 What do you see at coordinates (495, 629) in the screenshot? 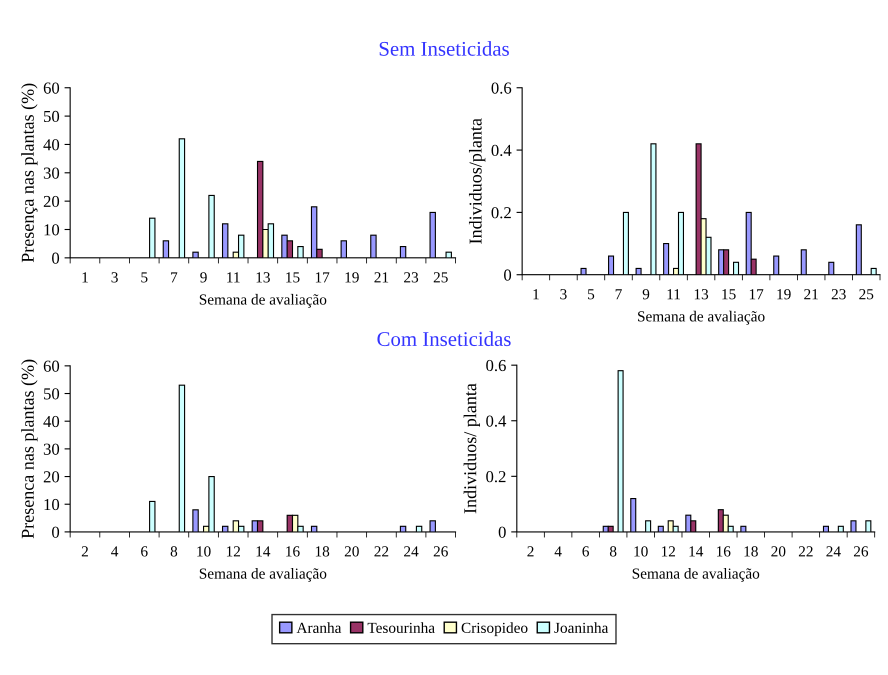
I see `legend-label: Crisopideo` at bounding box center [495, 629].